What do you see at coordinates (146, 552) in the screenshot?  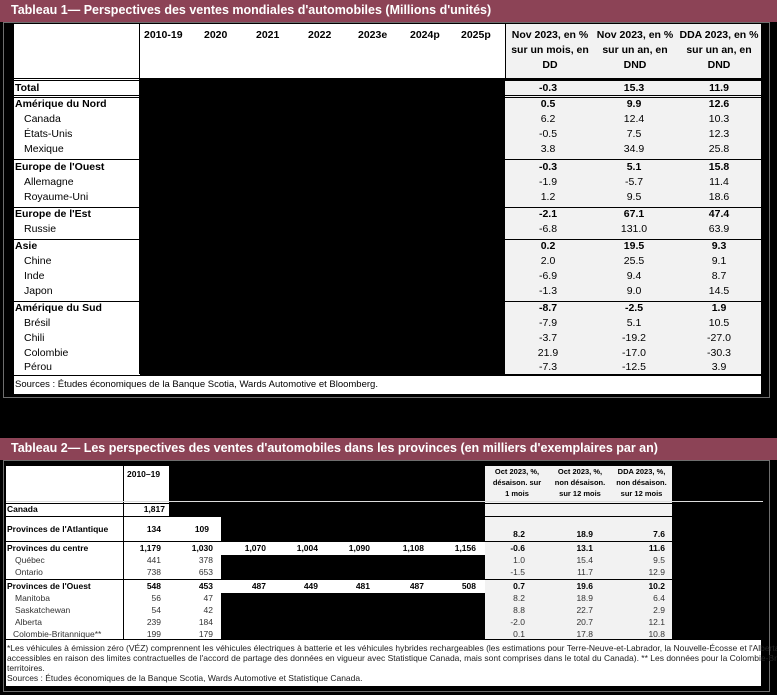 I see `table2-2010-column` at bounding box center [146, 552].